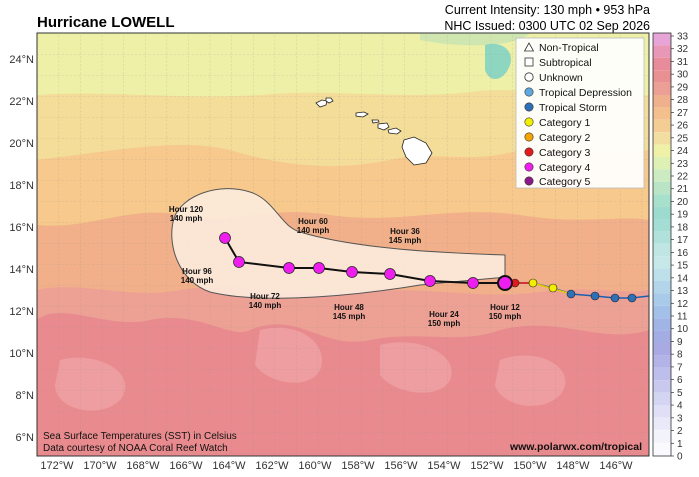 Image resolution: width=699 pixels, height=477 pixels. Describe the element at coordinates (529, 62) in the screenshot. I see `square-icon` at that location.